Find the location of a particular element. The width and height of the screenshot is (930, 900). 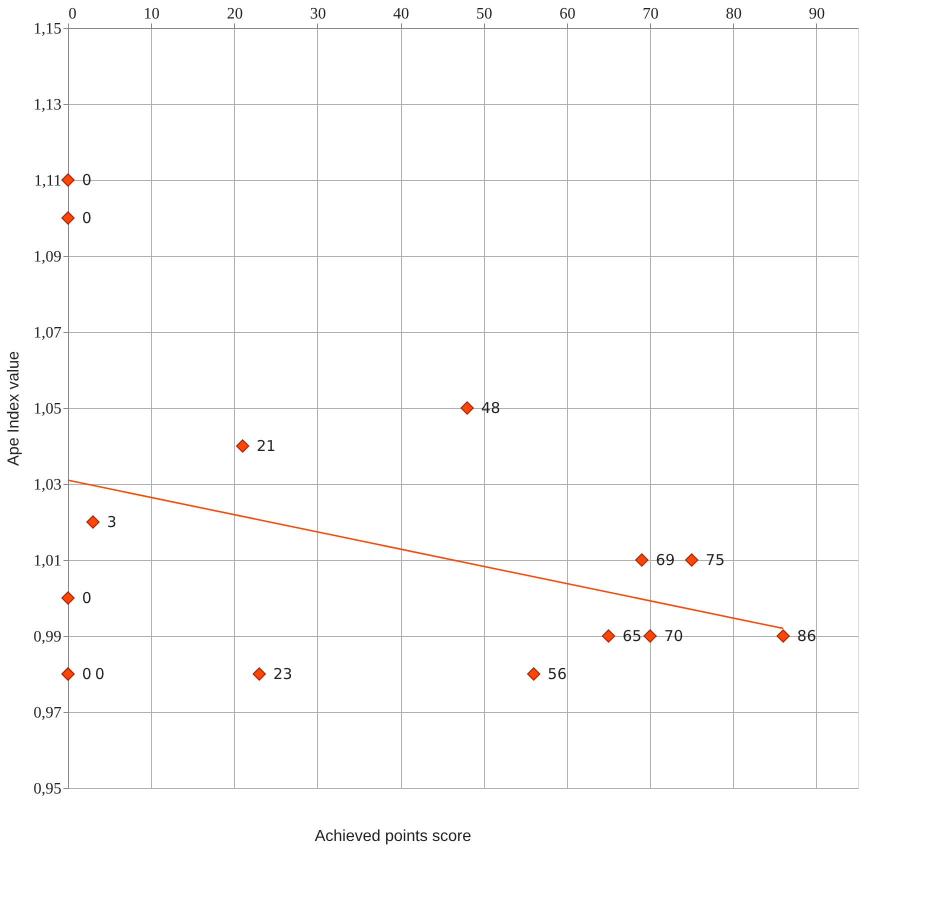

x-tick-label: 20 is located at coordinates (234, 14).